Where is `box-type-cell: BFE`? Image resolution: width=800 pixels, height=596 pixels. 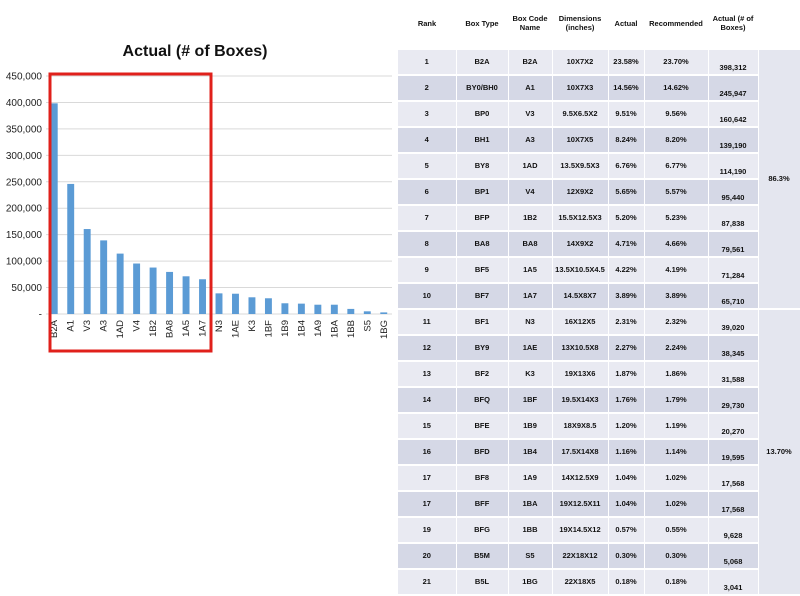 box-type-cell: BFE is located at coordinates (482, 426).